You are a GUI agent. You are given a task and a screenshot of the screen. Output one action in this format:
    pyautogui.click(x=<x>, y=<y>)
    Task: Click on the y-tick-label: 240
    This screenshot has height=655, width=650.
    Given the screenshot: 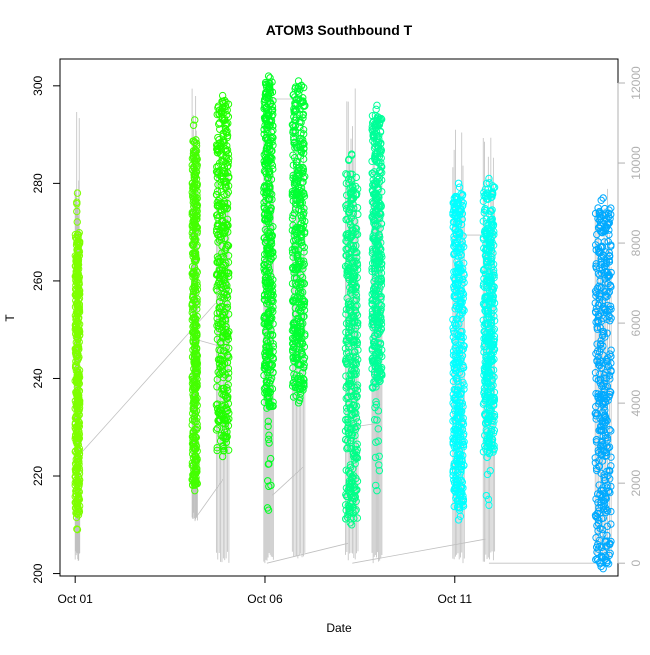 What is the action you would take?
    pyautogui.click(x=38, y=378)
    